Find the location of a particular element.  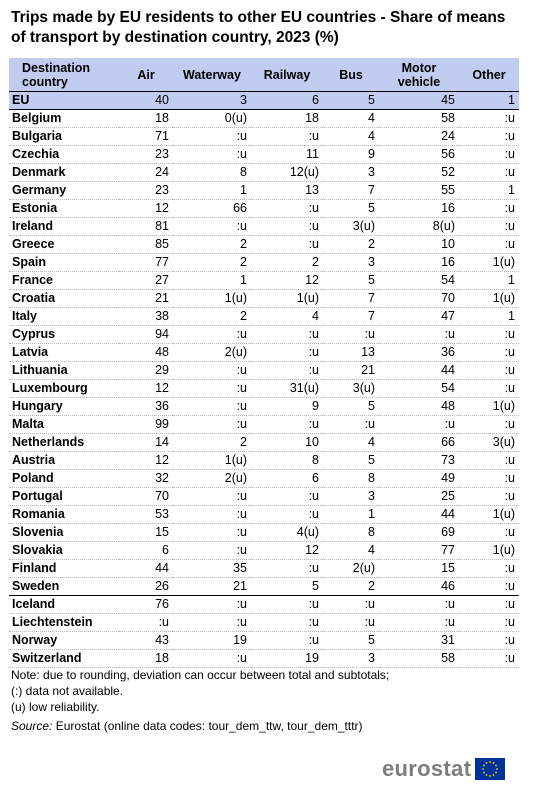

motor-cell: 48 is located at coordinates (419, 406).